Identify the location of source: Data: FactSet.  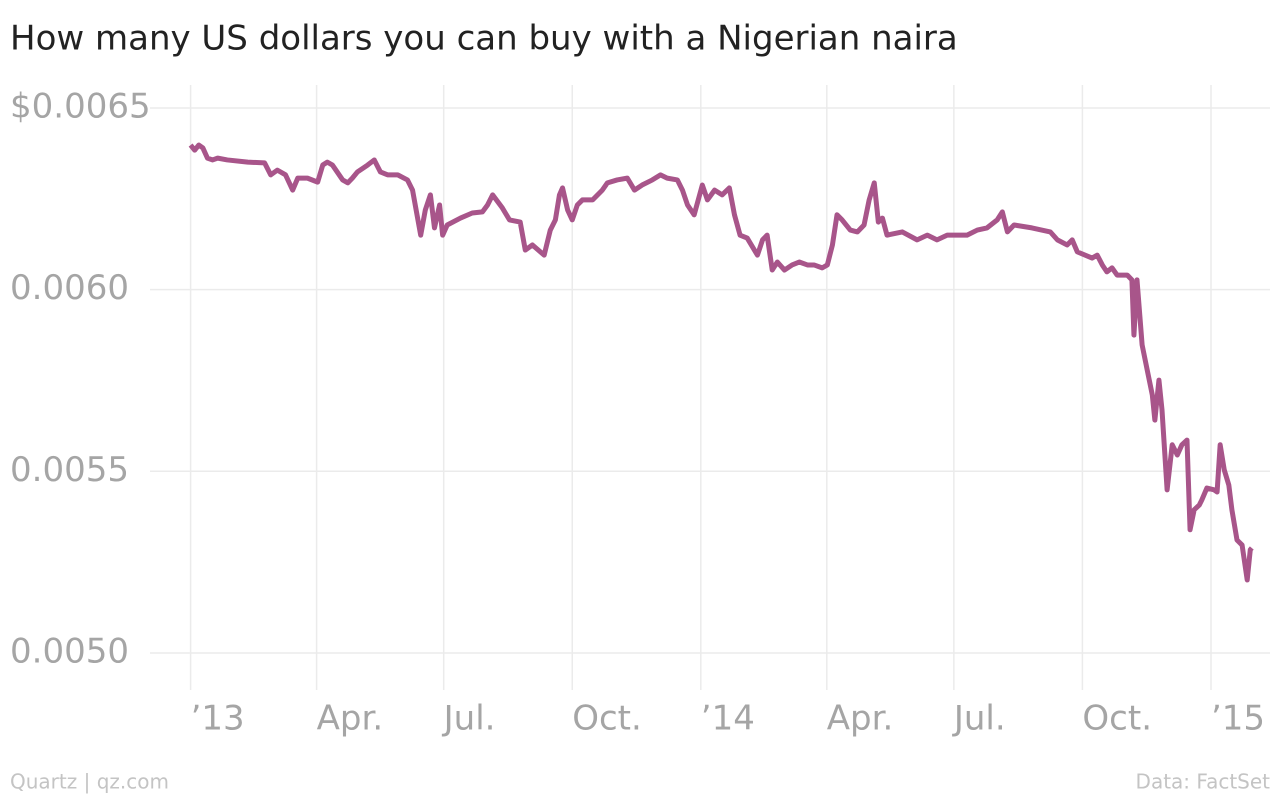
(1203, 782).